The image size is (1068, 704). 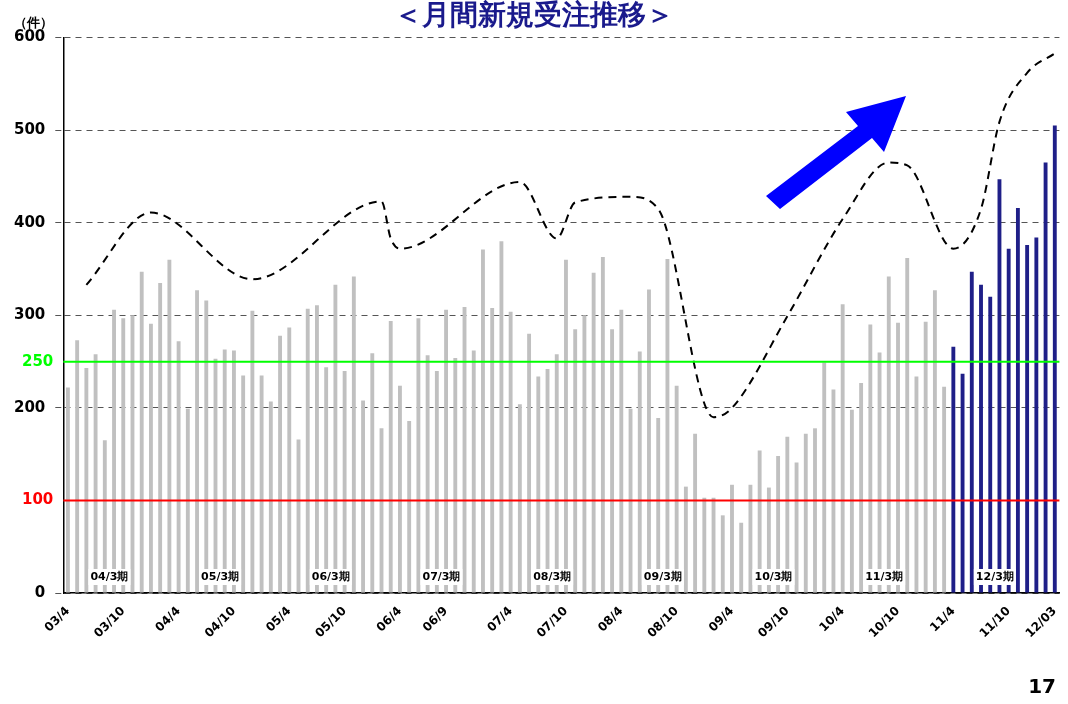 What do you see at coordinates (30, 314) in the screenshot?
I see `y-tick-label: 300` at bounding box center [30, 314].